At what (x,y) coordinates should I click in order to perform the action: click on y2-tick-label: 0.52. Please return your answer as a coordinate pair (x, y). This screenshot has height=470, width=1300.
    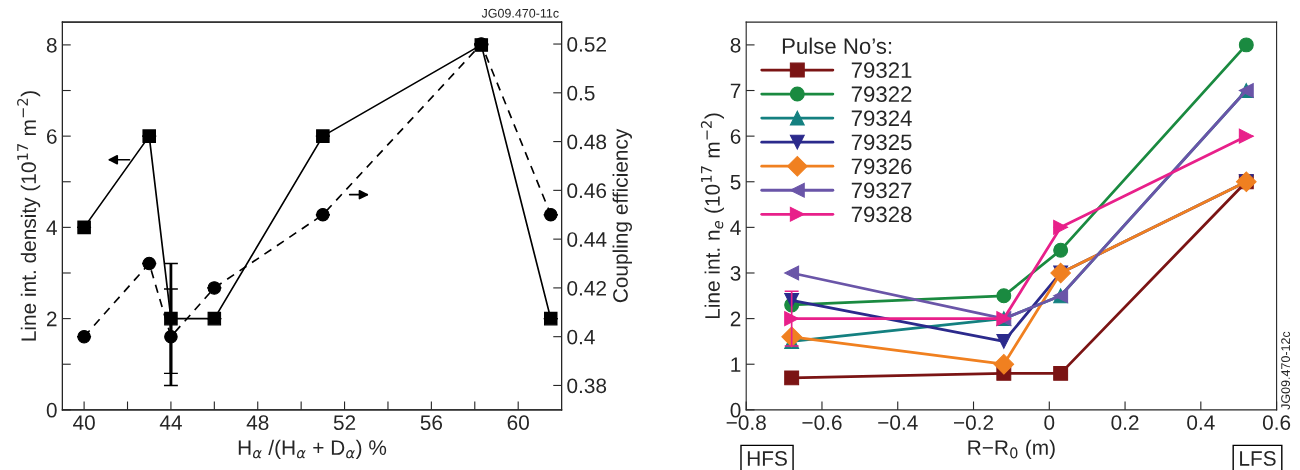
    Looking at the image, I should click on (586, 44).